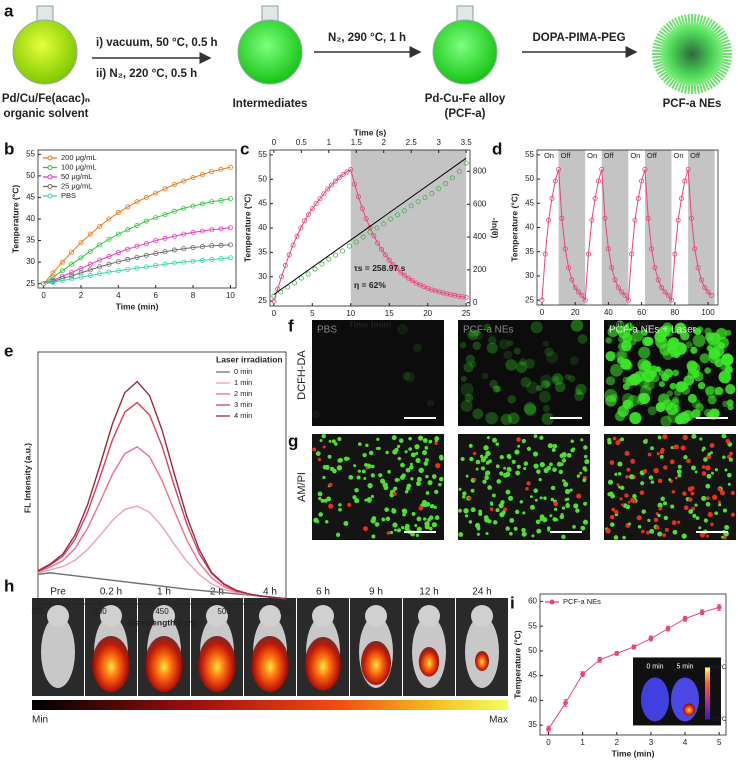  I want to click on x-tick-label: 5, so click(719, 742).